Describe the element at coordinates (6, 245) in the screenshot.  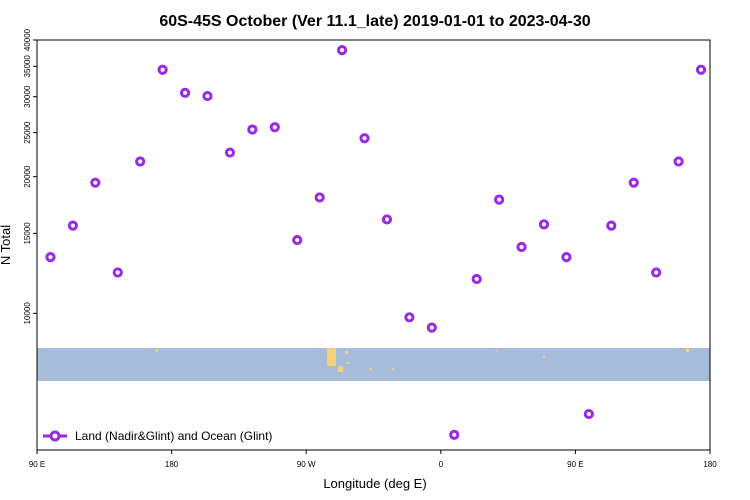
I see `y-axis-label: N Total` at that location.